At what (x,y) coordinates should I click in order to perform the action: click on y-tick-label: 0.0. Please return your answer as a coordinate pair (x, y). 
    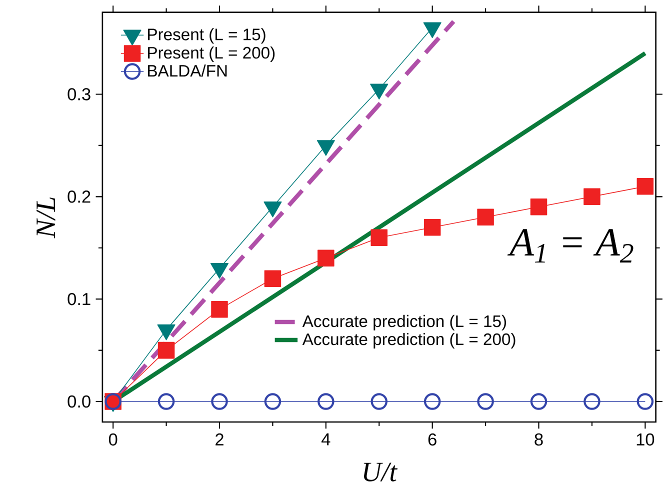
    Looking at the image, I should click on (79, 401).